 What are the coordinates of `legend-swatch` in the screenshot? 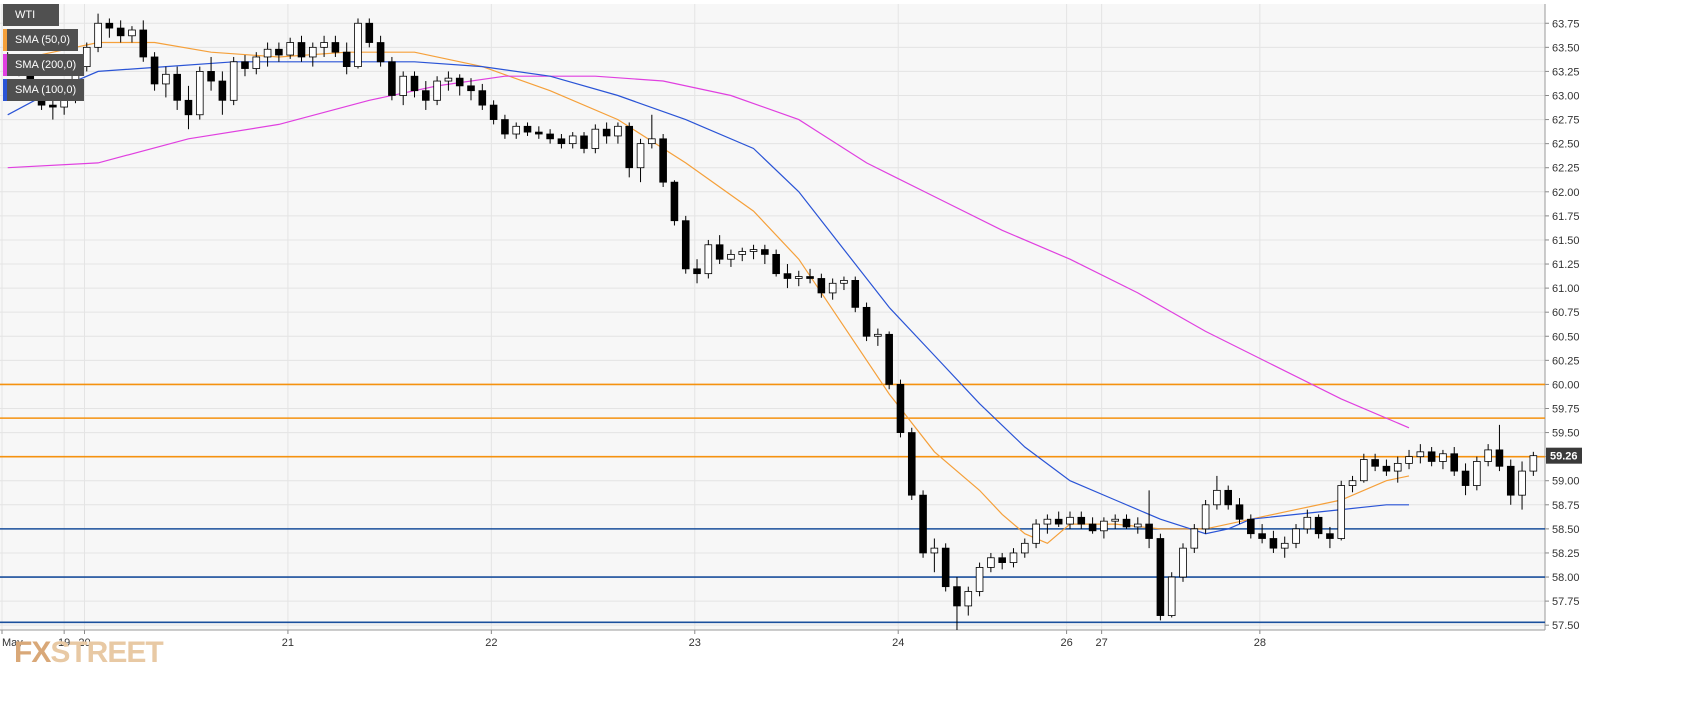 It's located at (5, 65).